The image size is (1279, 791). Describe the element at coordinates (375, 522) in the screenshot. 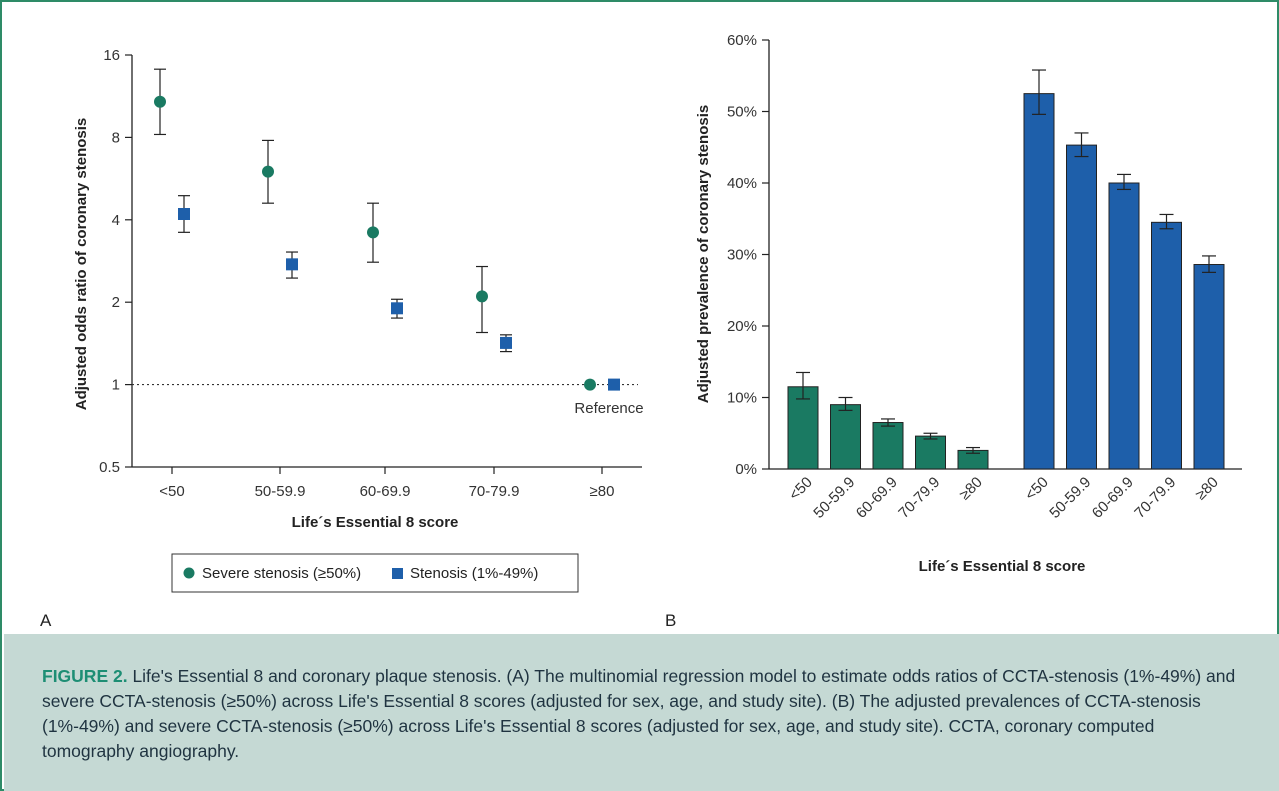

I see `panel-a-xlabel: Life´s Essential 8 score` at that location.